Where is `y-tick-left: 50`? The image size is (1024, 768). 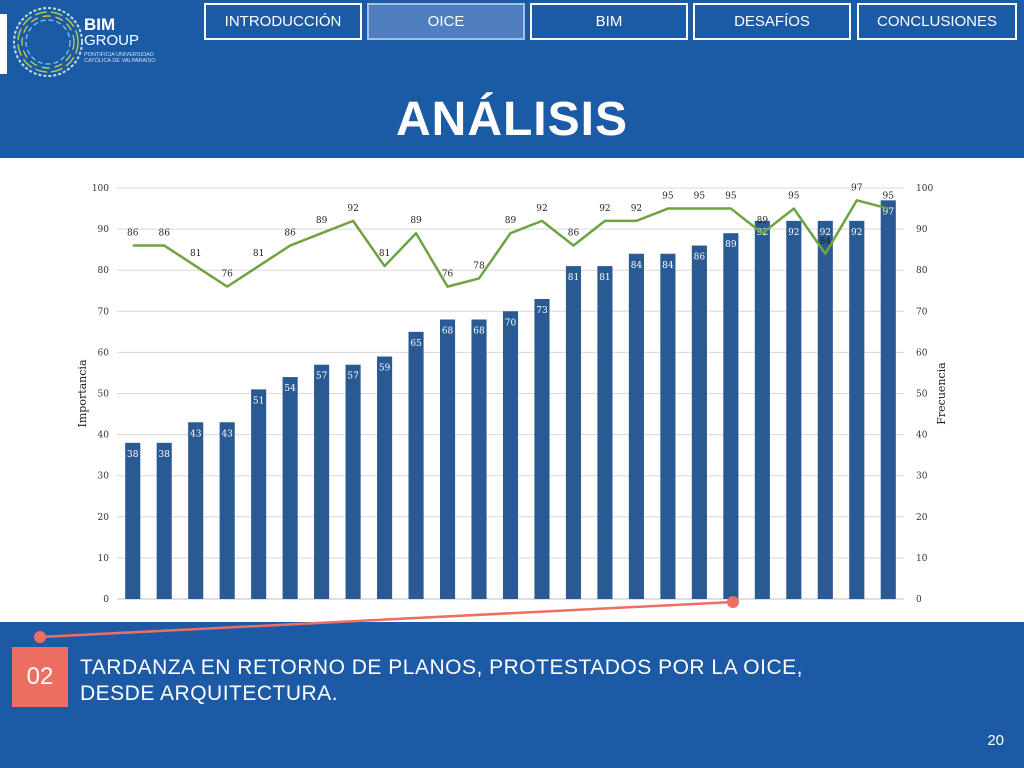 y-tick-left: 50 is located at coordinates (104, 395).